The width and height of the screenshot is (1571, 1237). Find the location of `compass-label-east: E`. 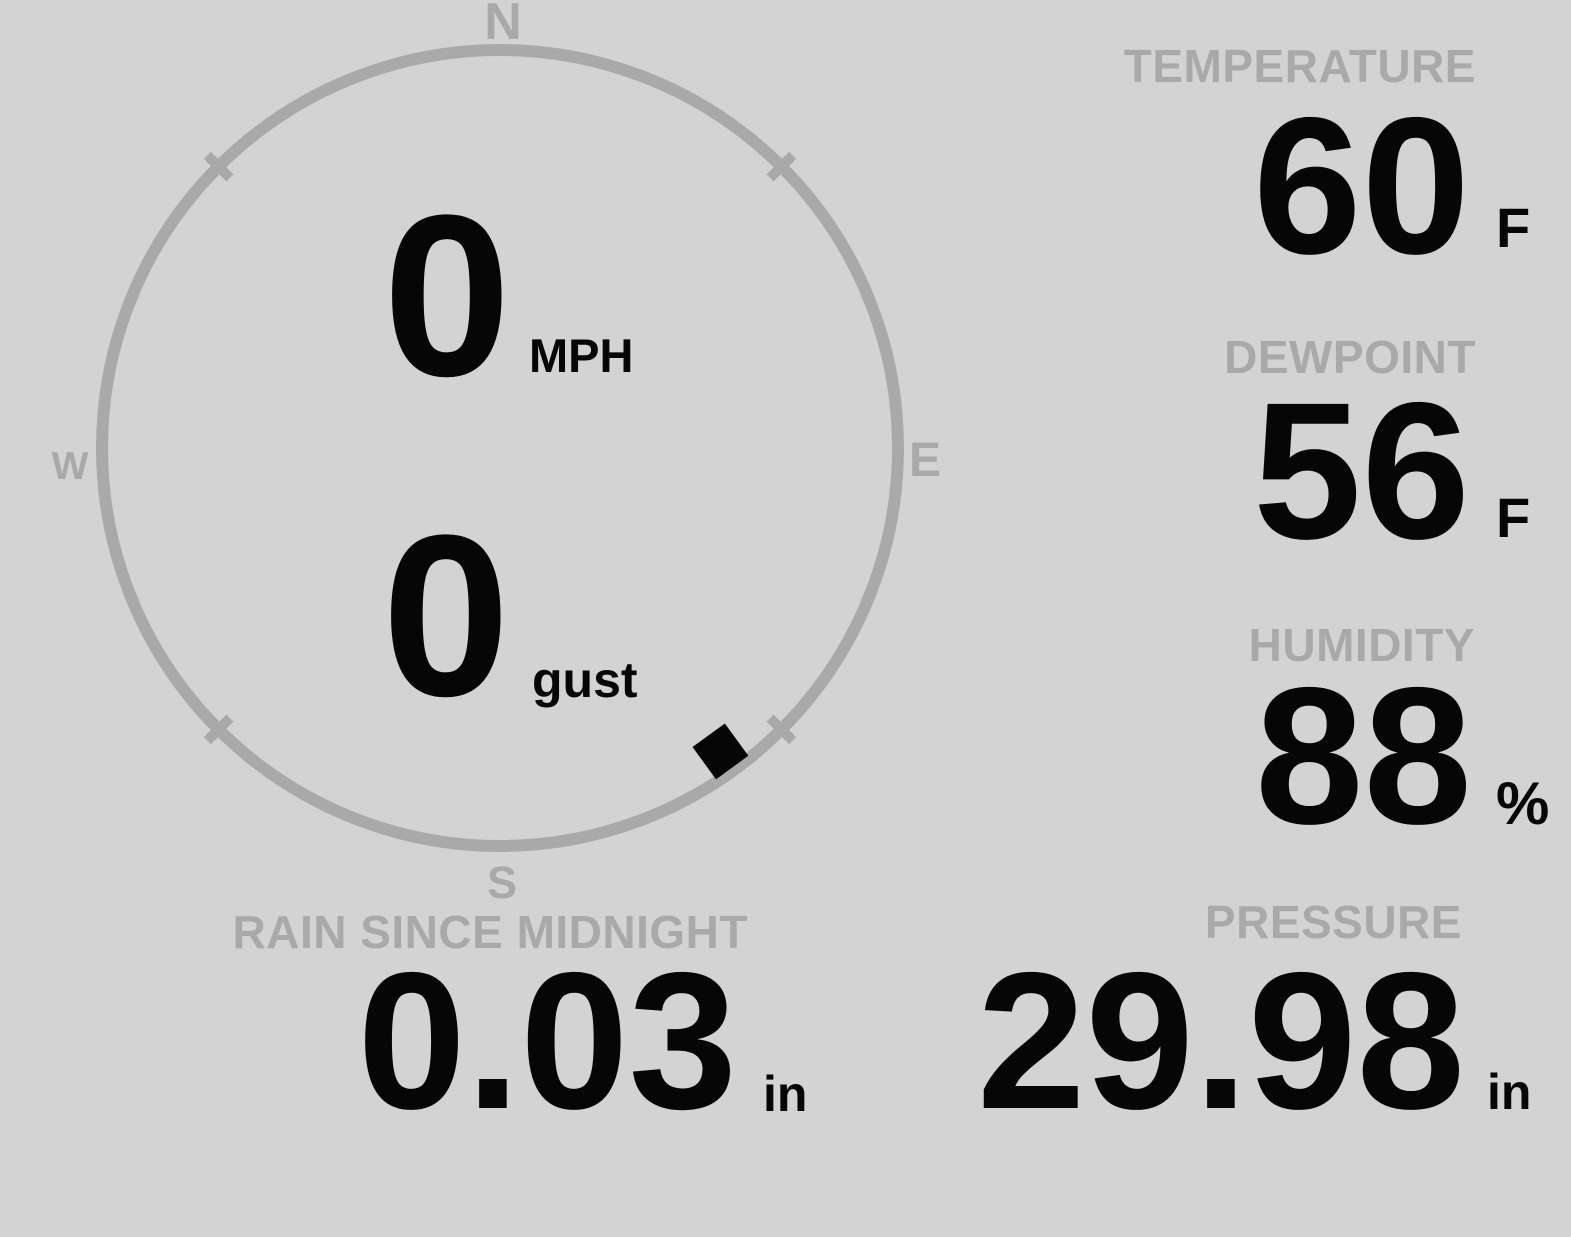

compass-label-east: E is located at coordinates (925, 460).